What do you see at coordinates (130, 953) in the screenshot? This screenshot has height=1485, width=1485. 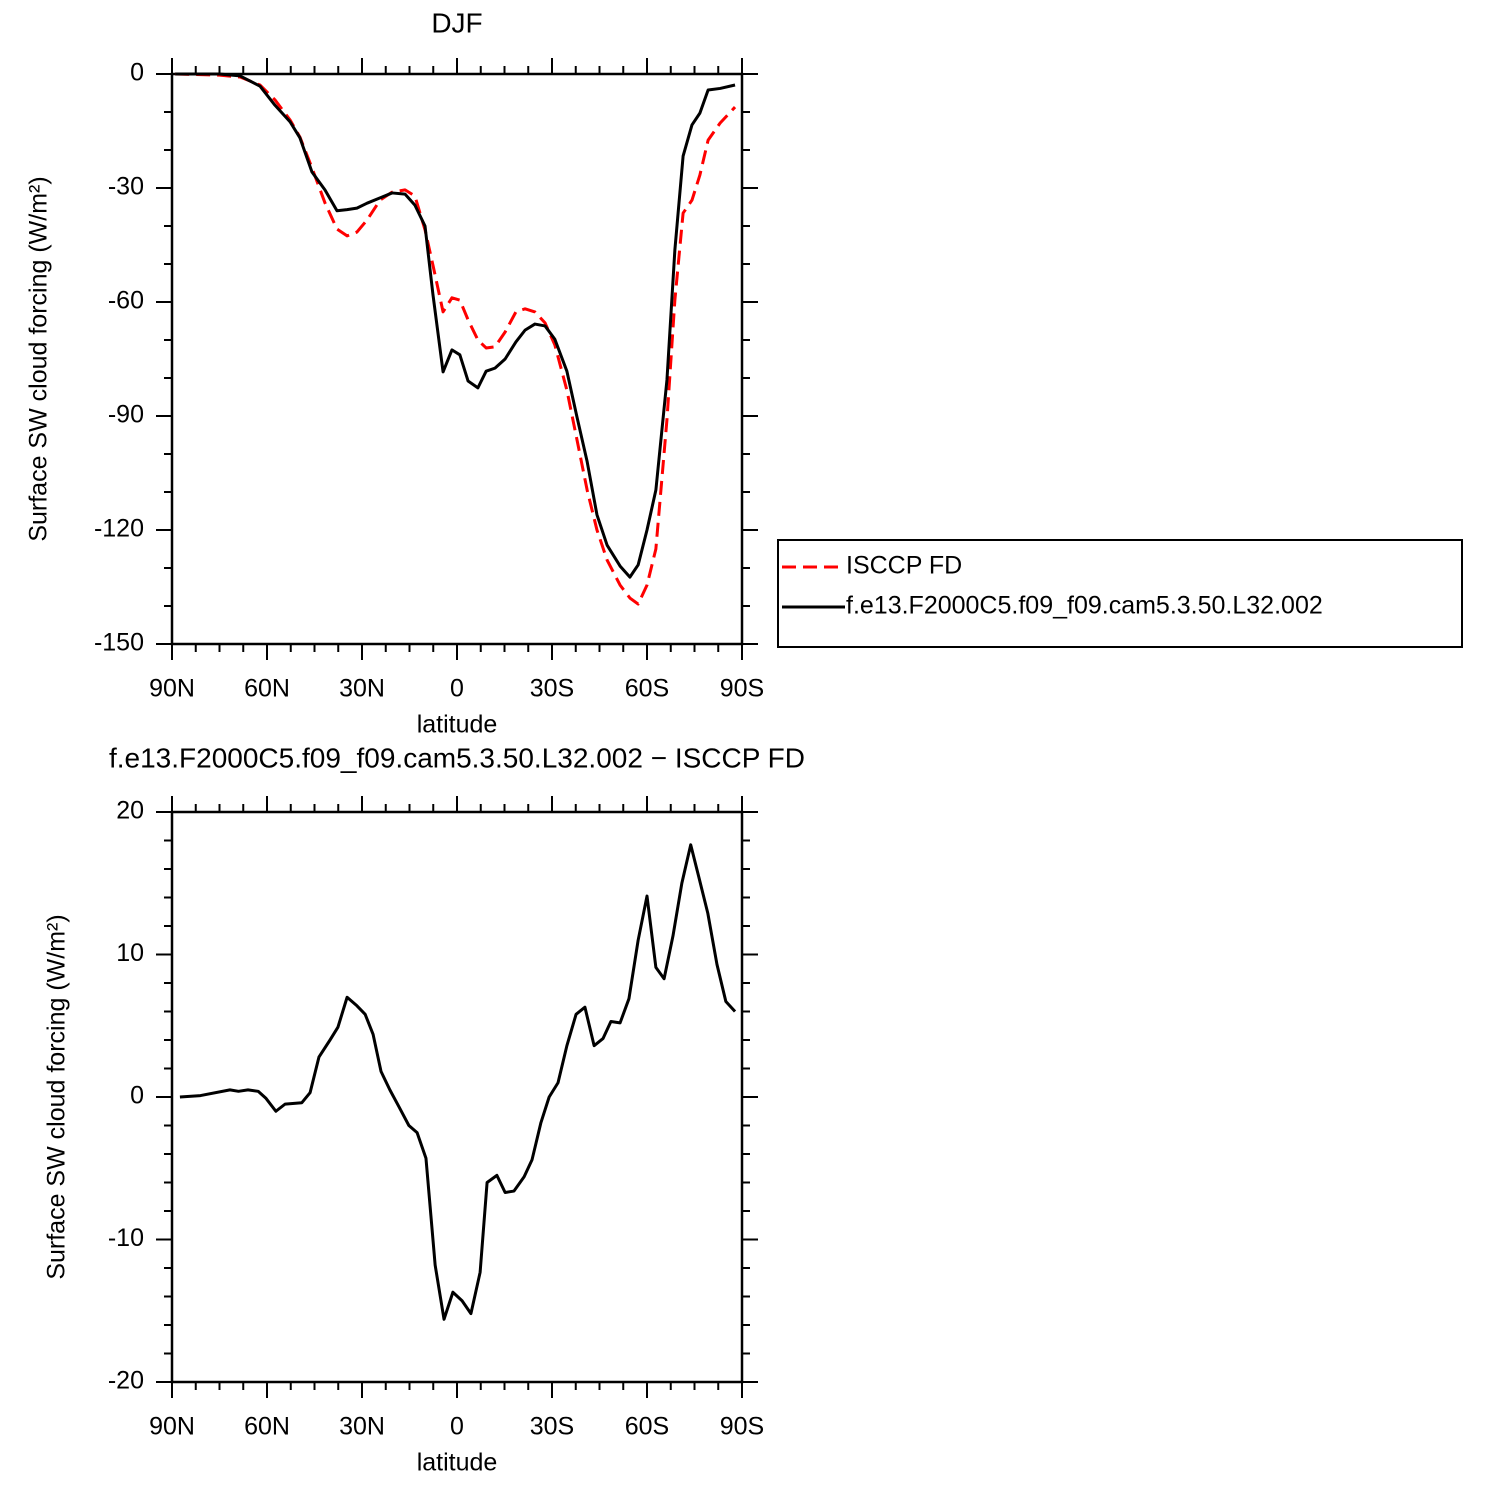 I see `y-tick-label: 10` at bounding box center [130, 953].